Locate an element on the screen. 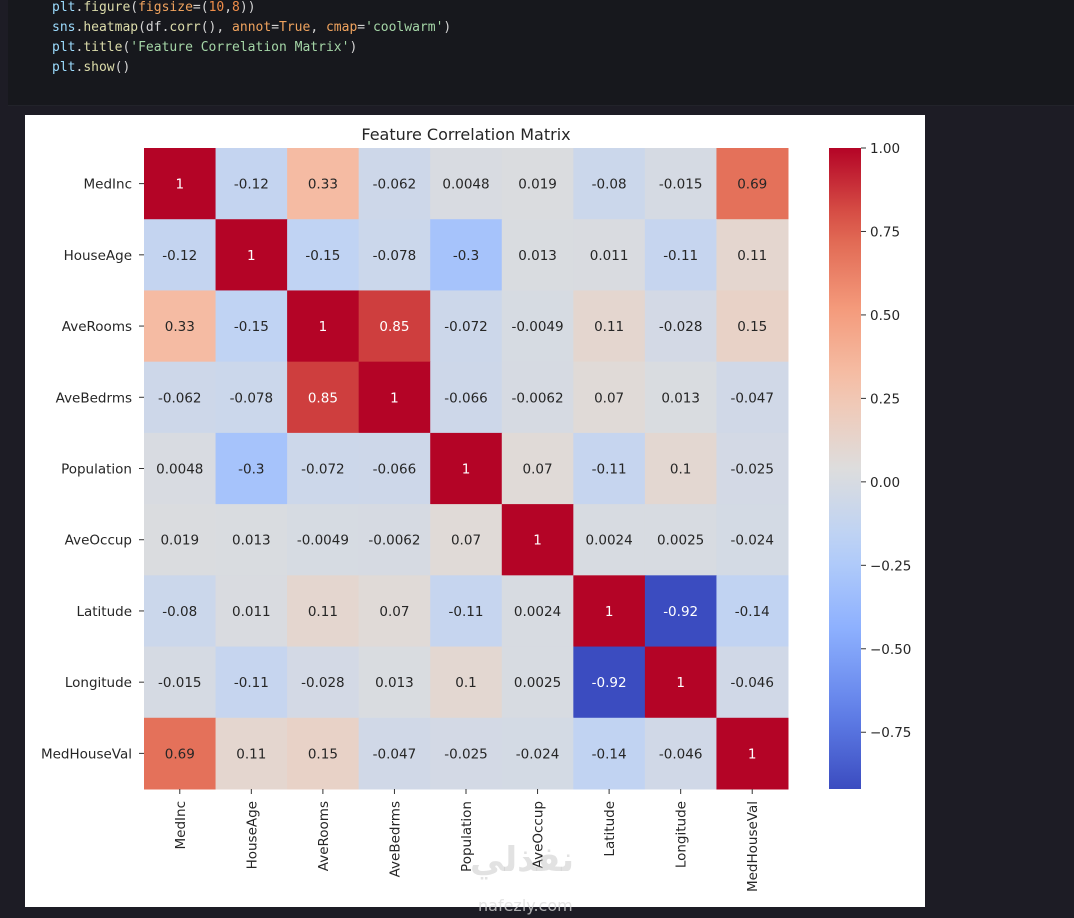 This screenshot has height=918, width=1074. cell-annotation: -0.14 is located at coordinates (609, 754).